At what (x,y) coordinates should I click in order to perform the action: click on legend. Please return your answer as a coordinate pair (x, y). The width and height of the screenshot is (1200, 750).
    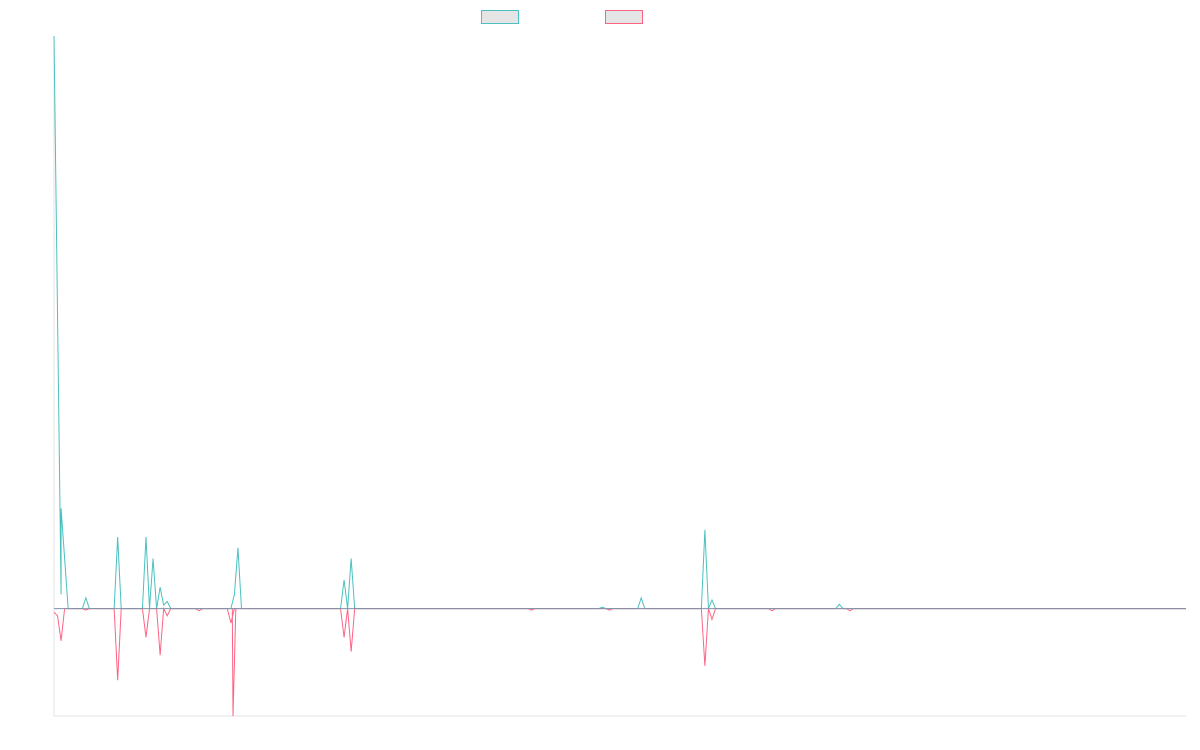
    Looking at the image, I should click on (600, 18).